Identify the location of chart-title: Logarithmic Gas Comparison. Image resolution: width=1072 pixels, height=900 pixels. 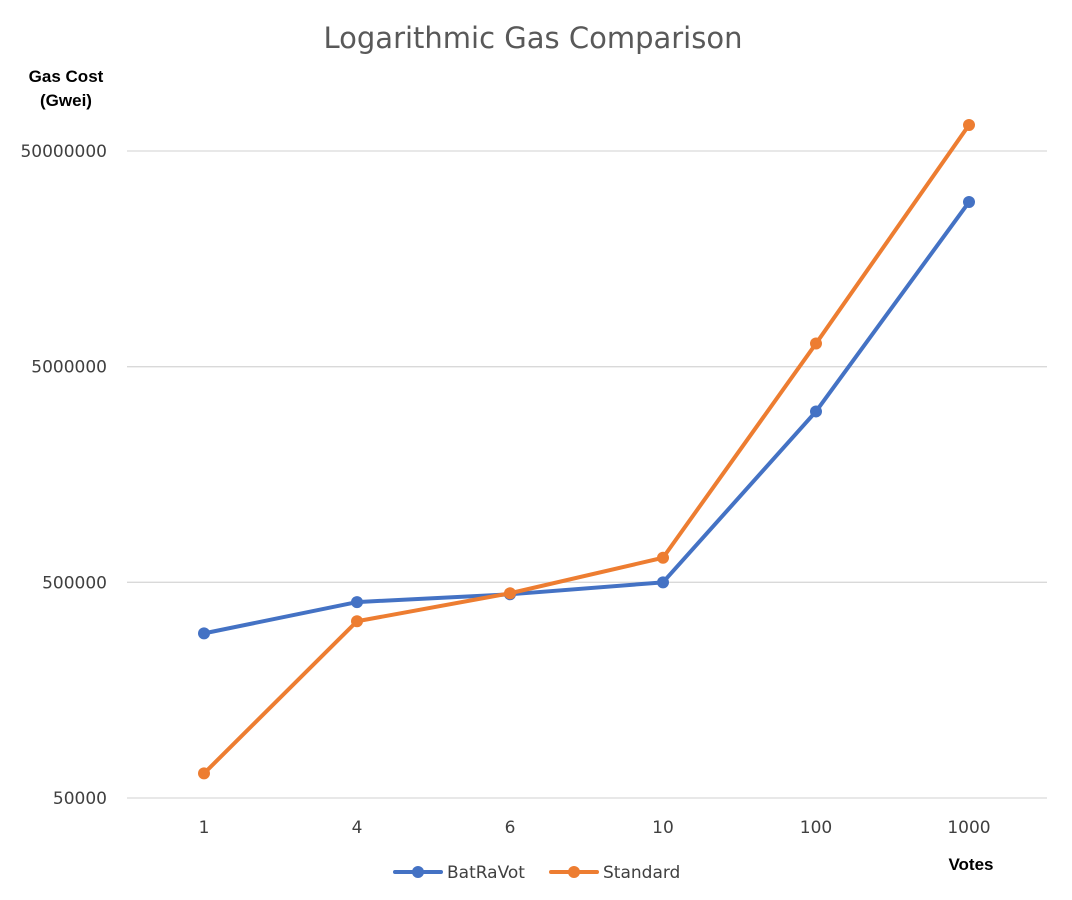
(533, 38).